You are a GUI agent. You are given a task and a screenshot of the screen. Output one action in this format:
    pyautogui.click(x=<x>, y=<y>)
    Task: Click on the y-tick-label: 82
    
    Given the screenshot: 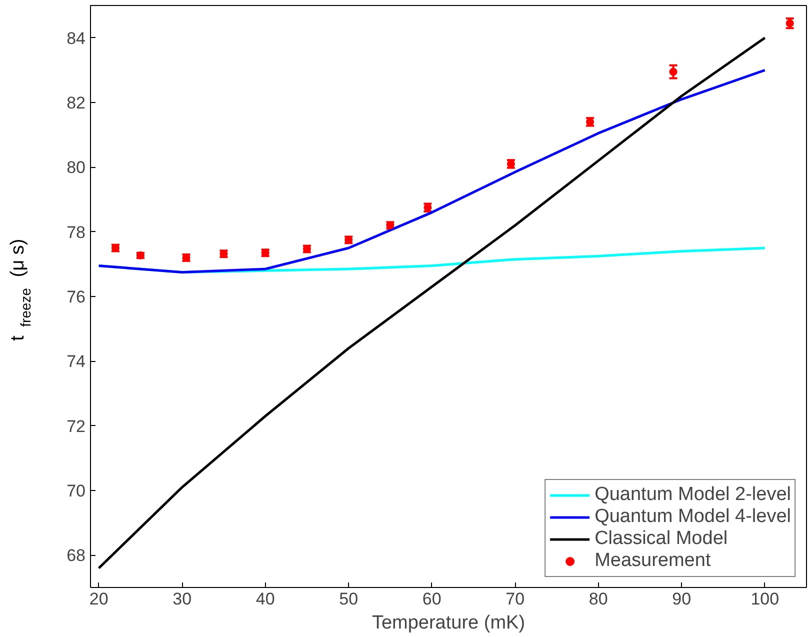 What is the action you would take?
    pyautogui.click(x=76, y=103)
    